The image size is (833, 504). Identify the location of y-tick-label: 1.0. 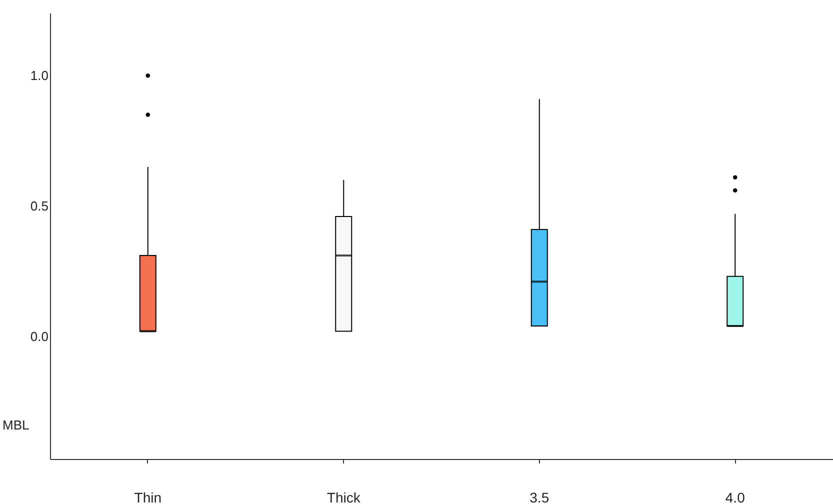
(39, 76).